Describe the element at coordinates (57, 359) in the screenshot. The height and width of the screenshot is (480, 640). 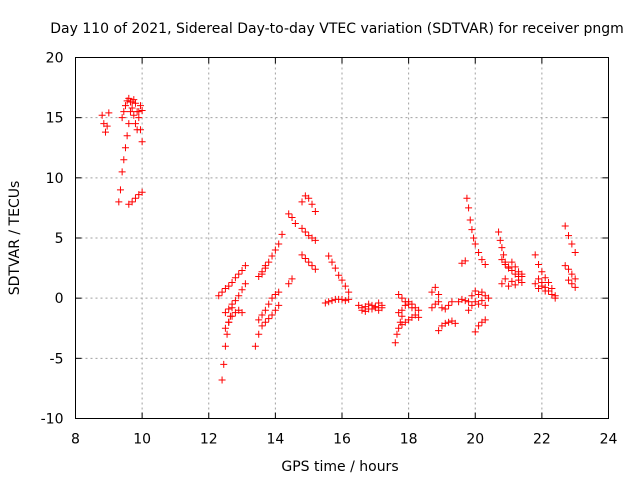
I see `y-tick-label: -5` at that location.